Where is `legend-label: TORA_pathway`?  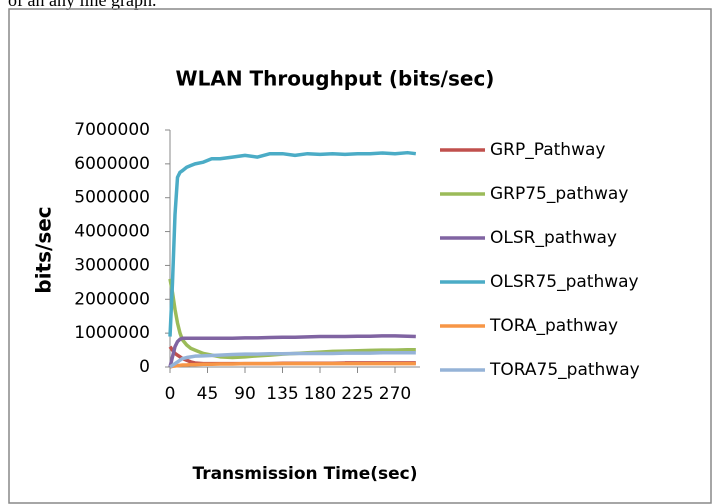
legend-label: TORA_pathway is located at coordinates (553, 326).